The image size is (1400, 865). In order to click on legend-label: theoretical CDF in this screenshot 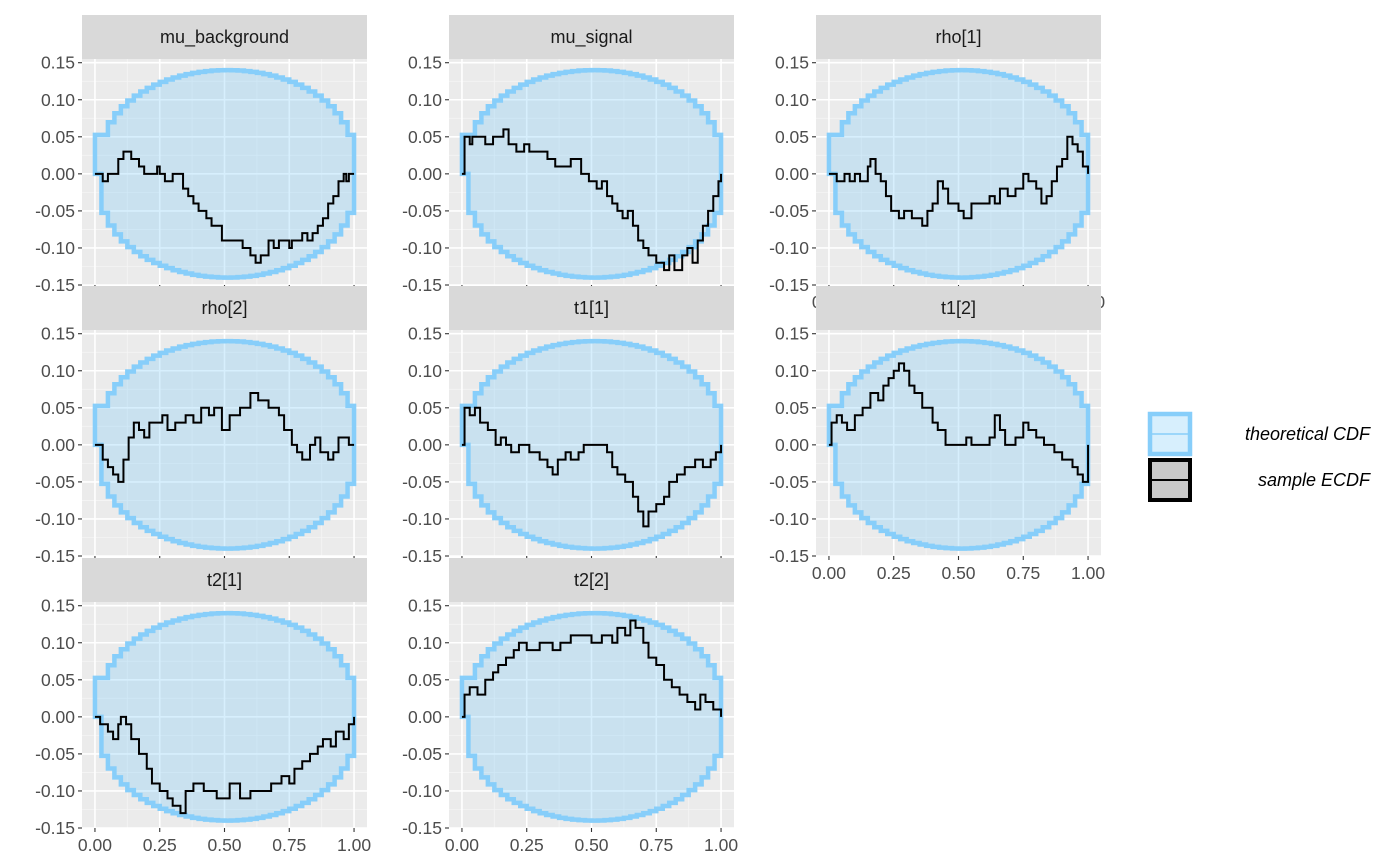, I will do `click(1308, 434)`.